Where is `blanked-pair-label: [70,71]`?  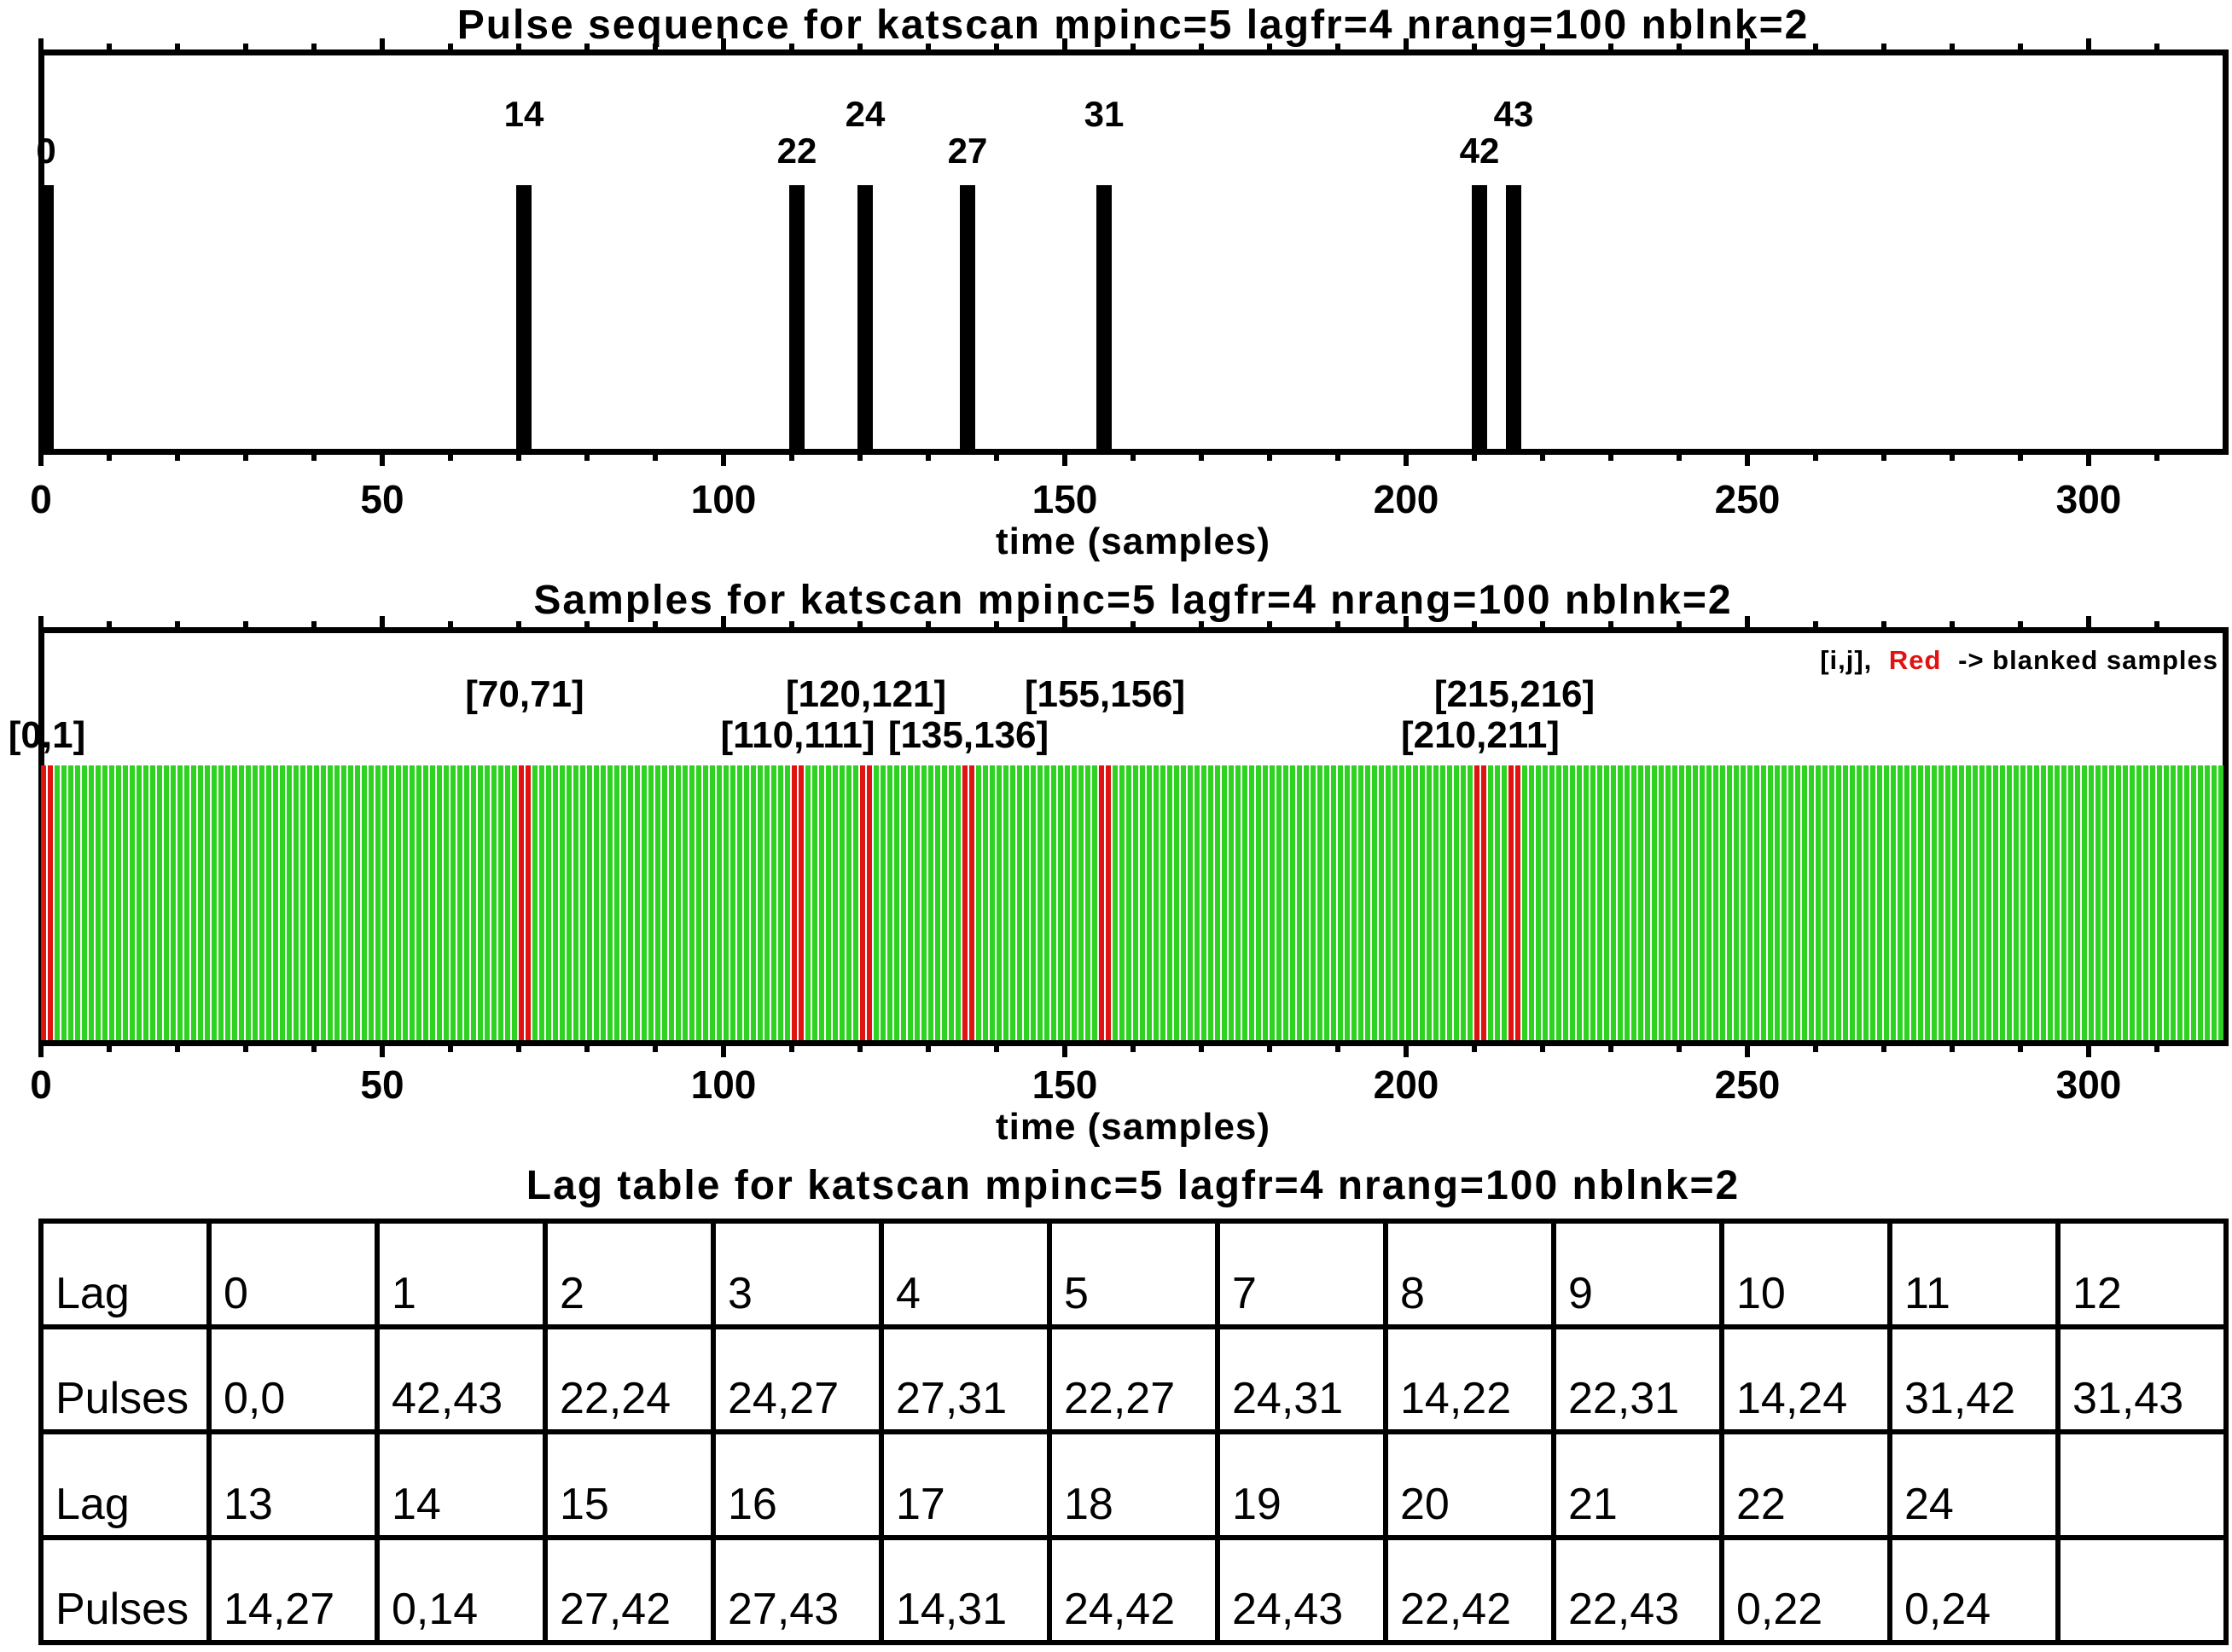
blanked-pair-label: [70,71] is located at coordinates (524, 694).